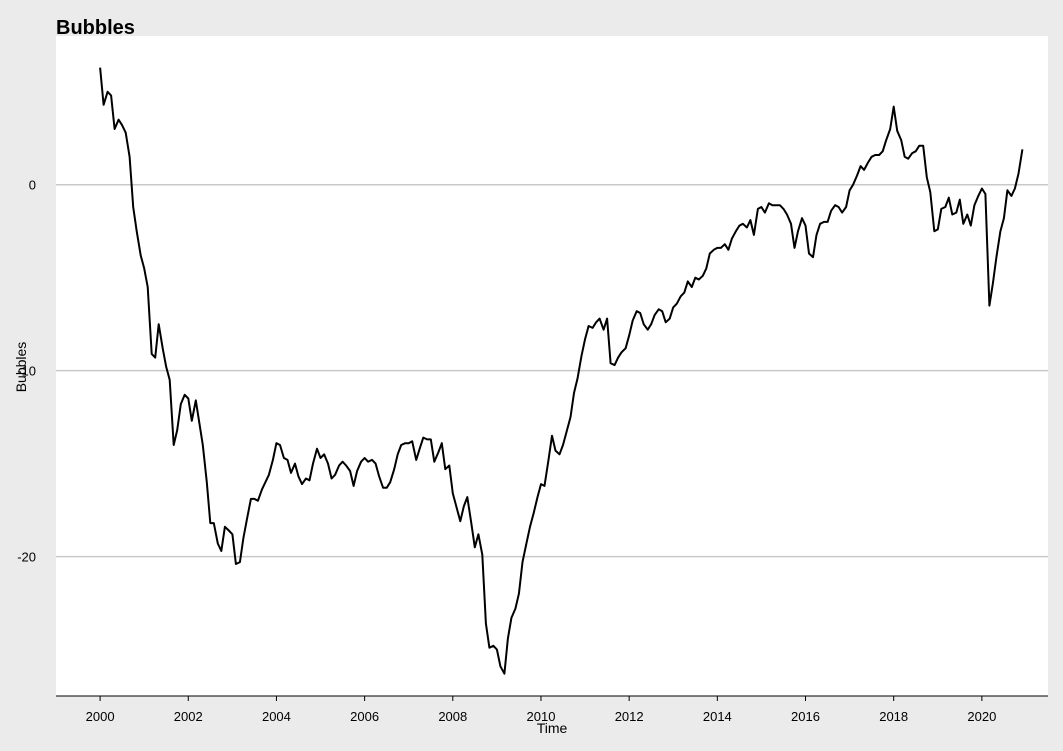  I want to click on x-tick-label: 2006, so click(364, 716).